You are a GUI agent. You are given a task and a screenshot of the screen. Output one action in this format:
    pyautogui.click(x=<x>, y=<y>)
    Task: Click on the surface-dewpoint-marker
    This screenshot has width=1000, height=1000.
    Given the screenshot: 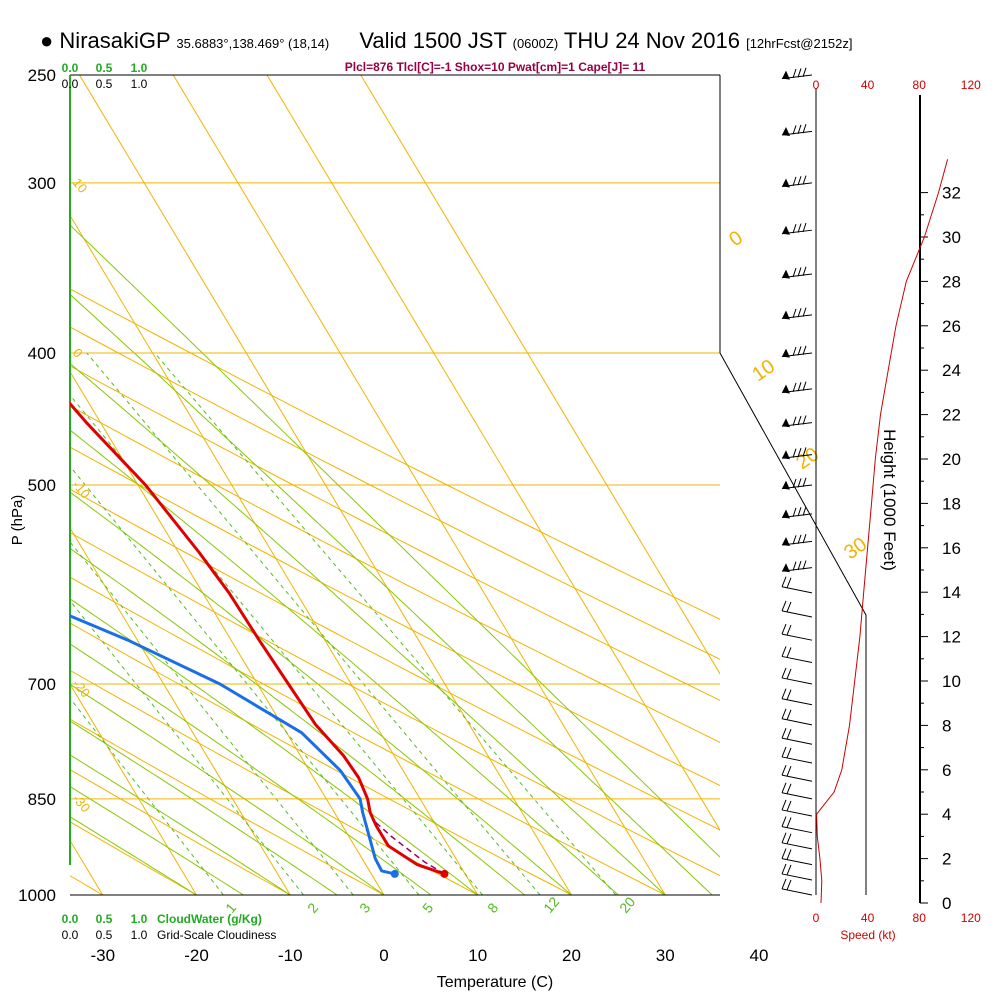 What is the action you would take?
    pyautogui.click(x=394, y=873)
    